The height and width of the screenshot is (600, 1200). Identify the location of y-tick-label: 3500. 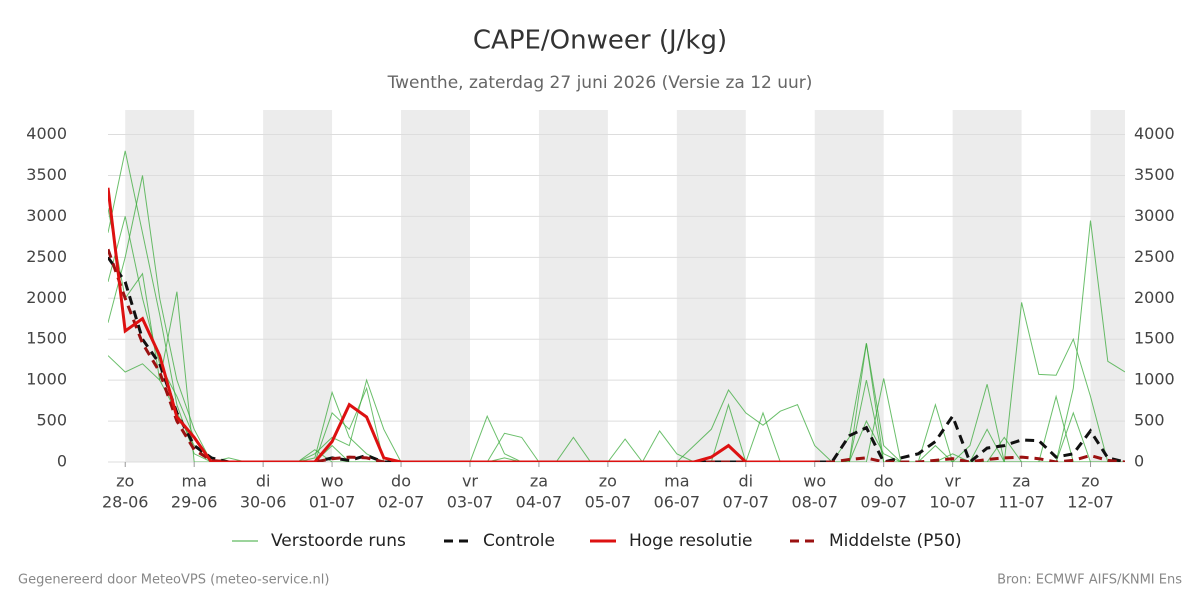
(46, 174).